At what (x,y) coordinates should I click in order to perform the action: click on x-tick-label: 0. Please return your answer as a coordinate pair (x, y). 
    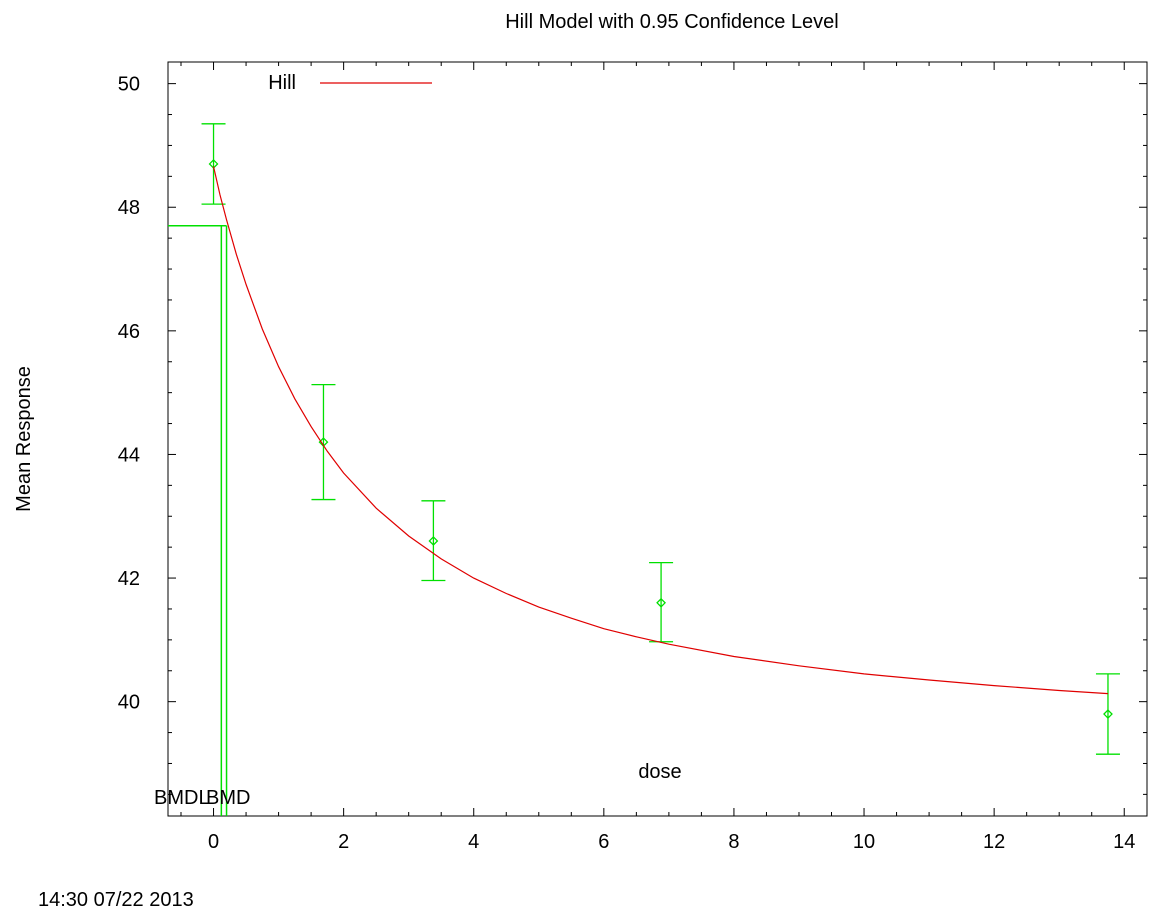
    Looking at the image, I should click on (213, 842).